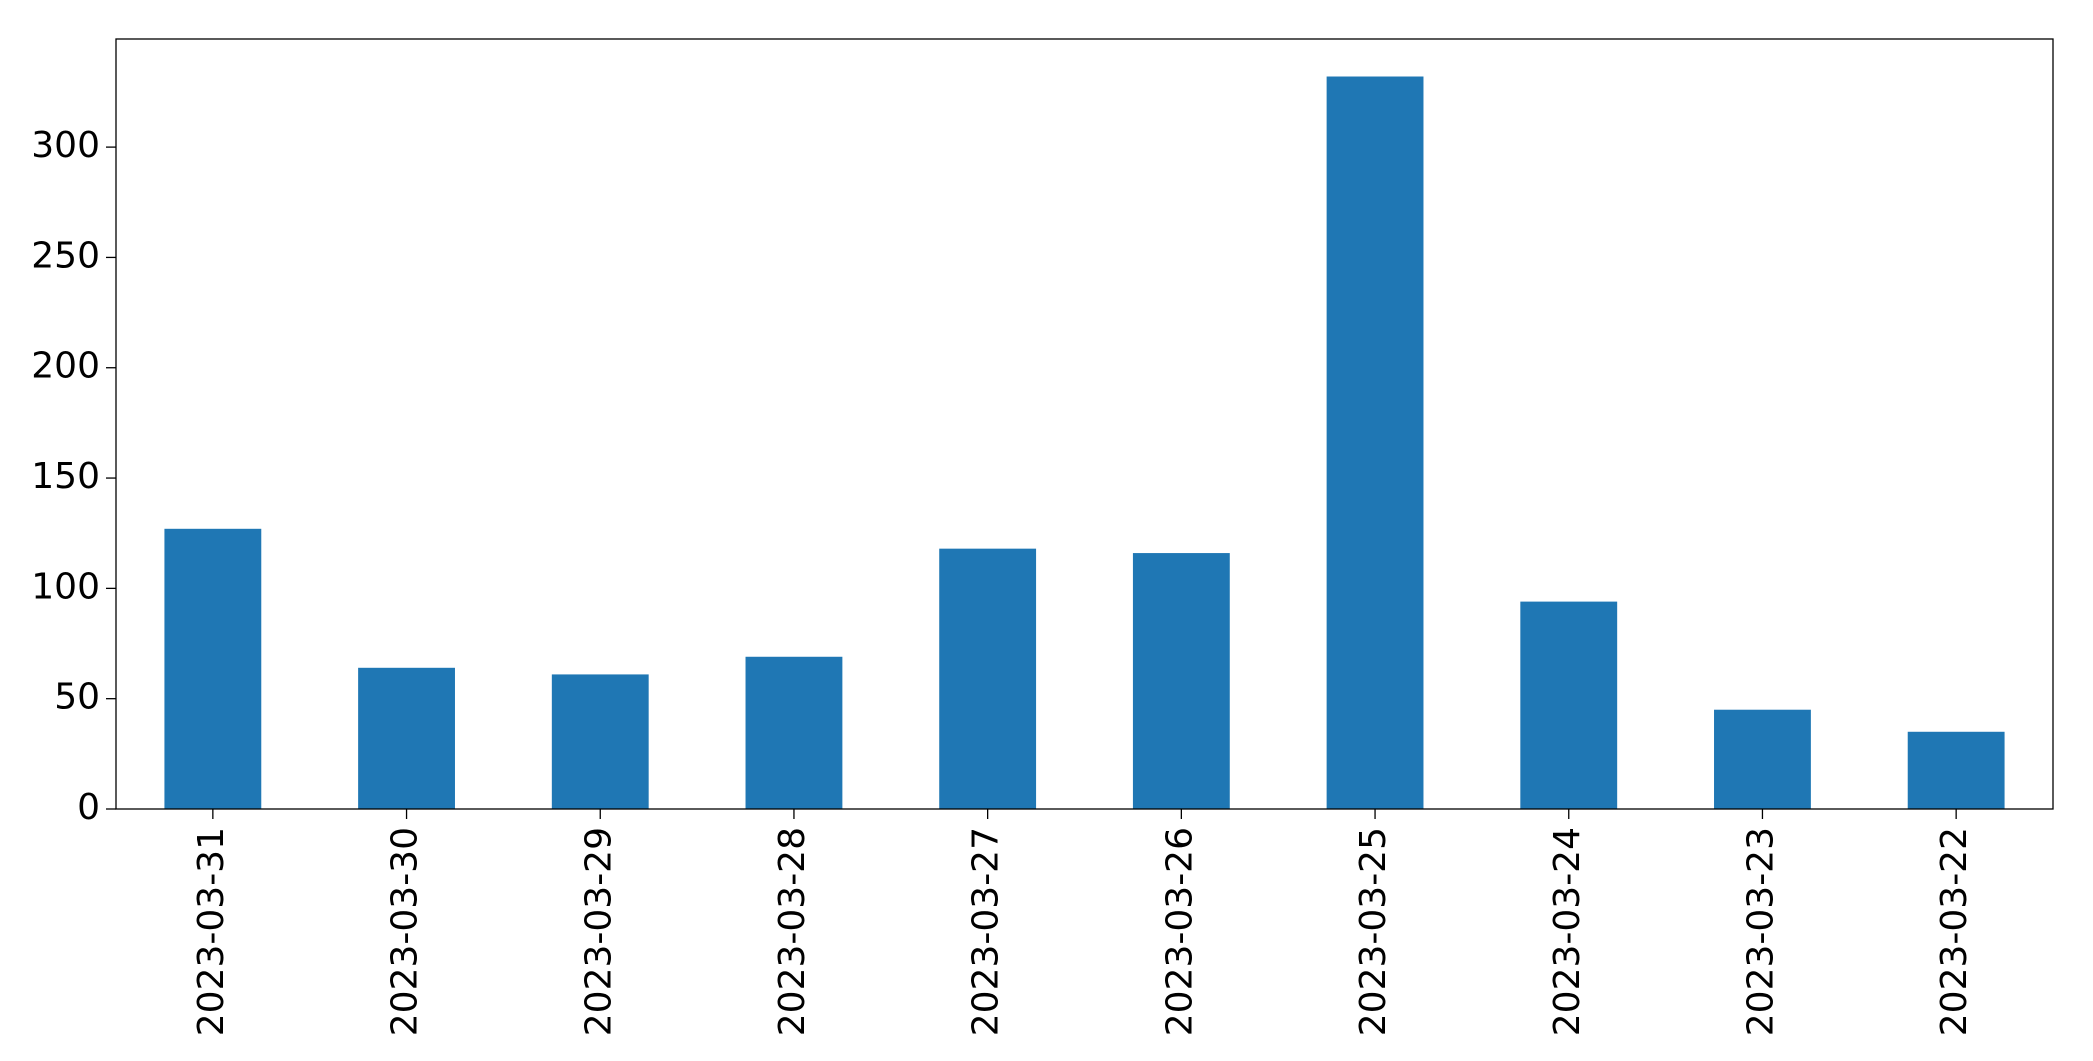  I want to click on y-tick-label: 150, so click(65, 476).